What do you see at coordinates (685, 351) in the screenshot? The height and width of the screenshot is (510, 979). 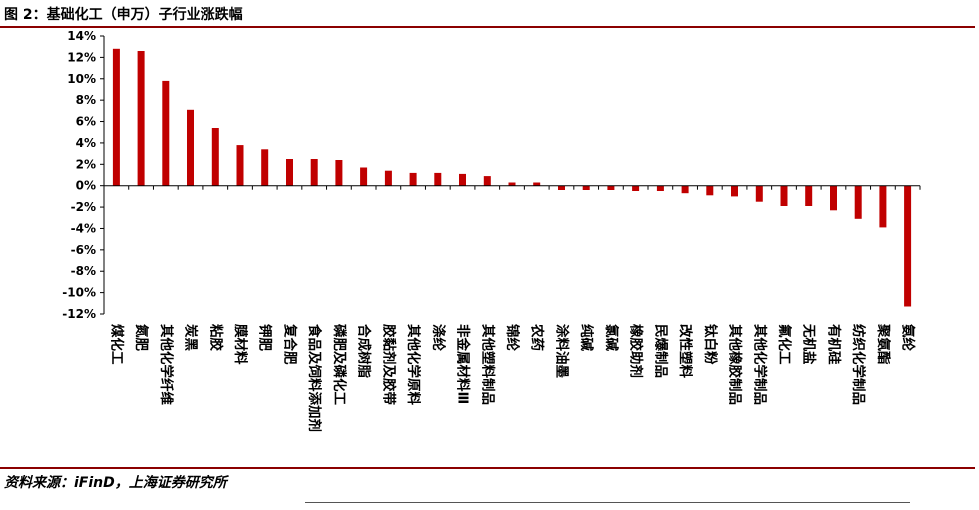 I see `category-label: 改性塑料` at bounding box center [685, 351].